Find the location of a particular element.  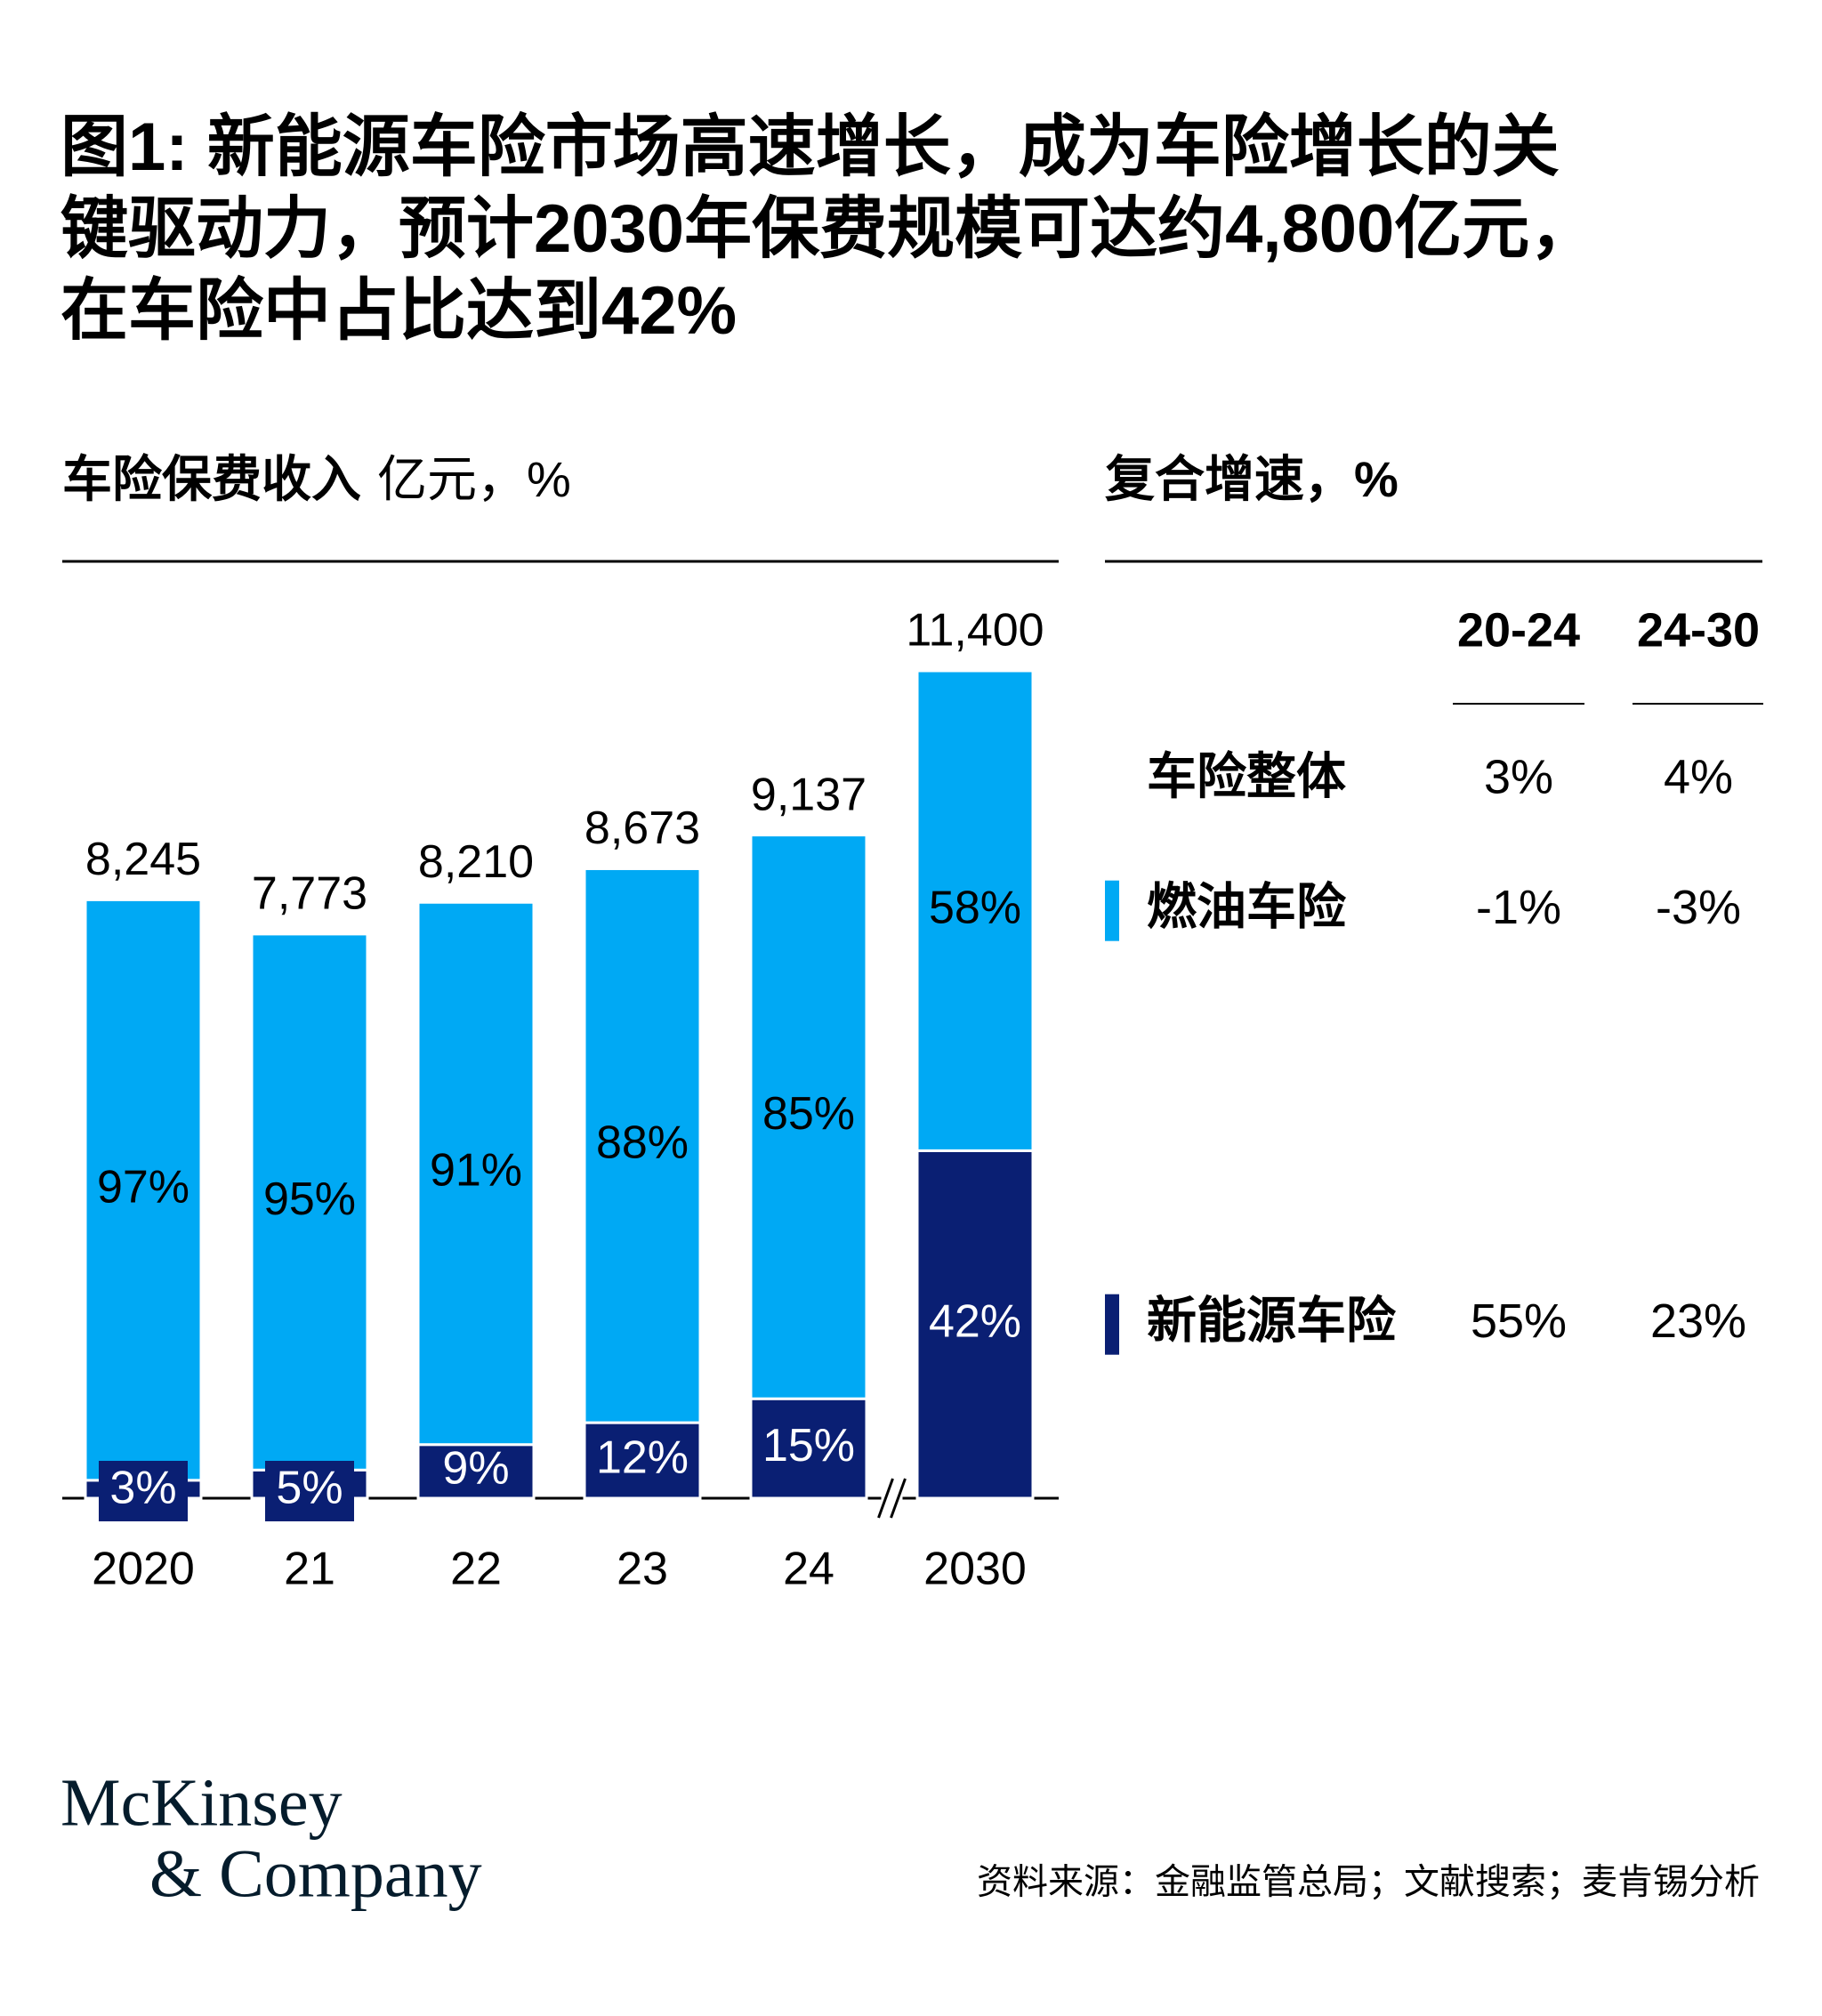

legend-label: 燃油车险 is located at coordinates (1247, 906).